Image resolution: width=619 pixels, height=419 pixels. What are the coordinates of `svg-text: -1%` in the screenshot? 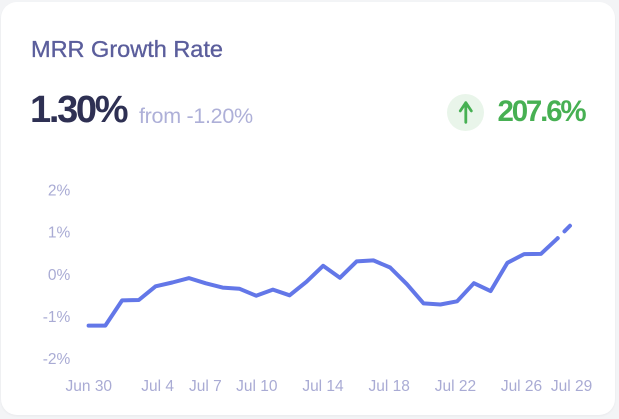 It's located at (57, 317).